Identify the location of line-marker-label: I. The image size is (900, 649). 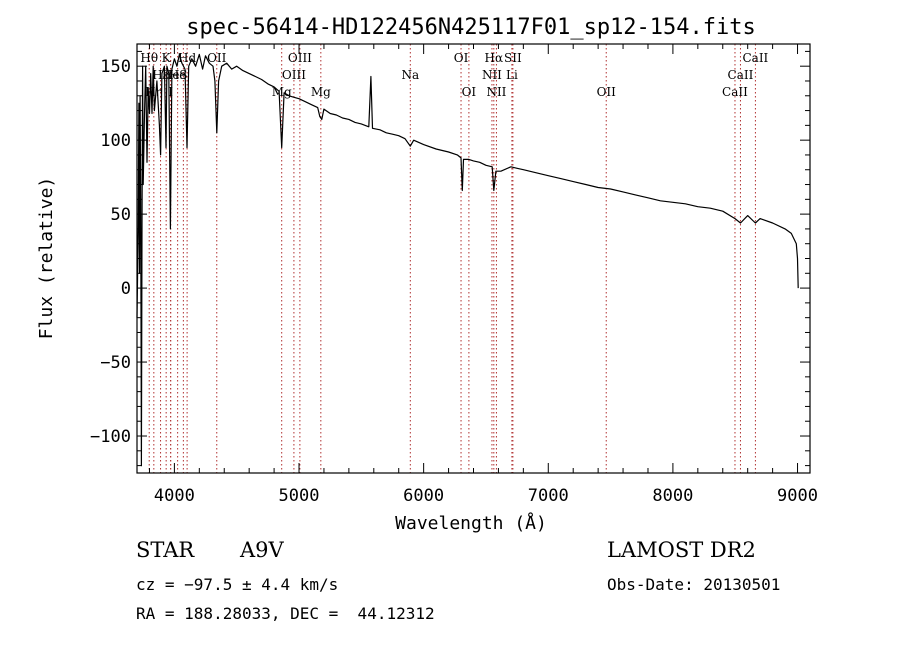
(170, 92).